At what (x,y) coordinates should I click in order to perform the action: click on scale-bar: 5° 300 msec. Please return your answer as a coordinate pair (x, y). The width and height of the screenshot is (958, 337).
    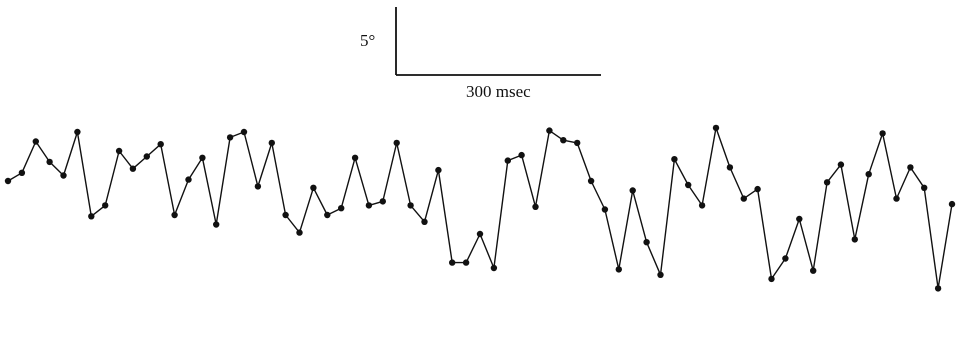
    Looking at the image, I should click on (480, 54).